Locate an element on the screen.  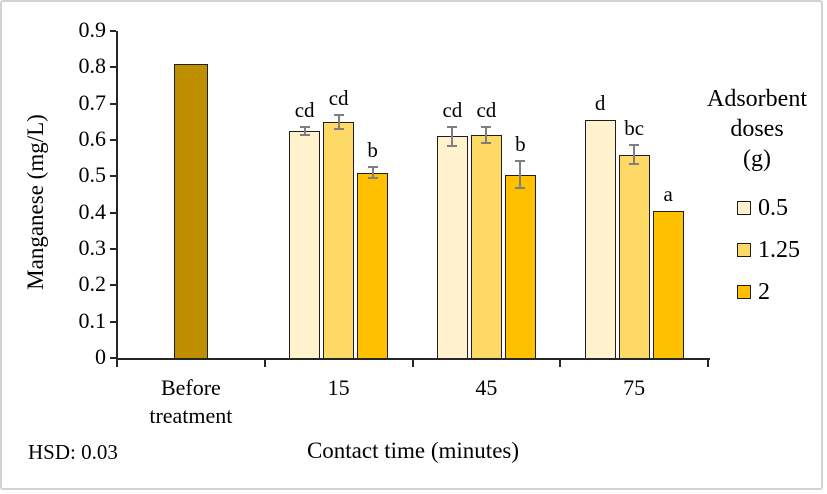
y-tick-label: 0.3 is located at coordinates (92, 247).